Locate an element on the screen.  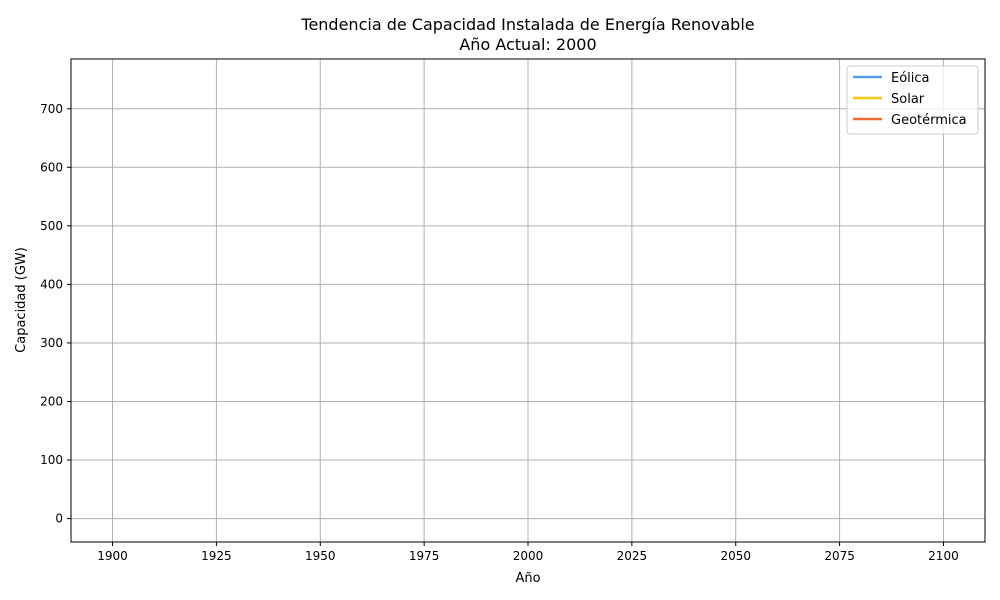
y-tick-label: 100 is located at coordinates (51, 460).